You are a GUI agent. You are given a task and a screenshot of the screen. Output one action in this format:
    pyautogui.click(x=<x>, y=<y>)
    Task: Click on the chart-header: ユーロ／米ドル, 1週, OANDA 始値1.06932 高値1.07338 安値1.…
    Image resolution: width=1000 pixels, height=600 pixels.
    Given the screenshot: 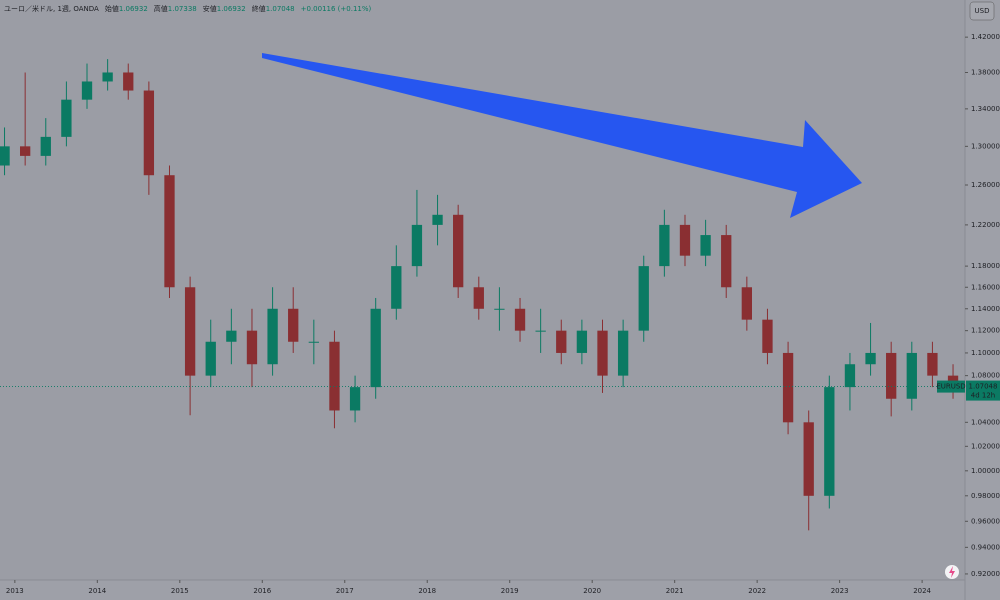 What is the action you would take?
    pyautogui.click(x=188, y=8)
    